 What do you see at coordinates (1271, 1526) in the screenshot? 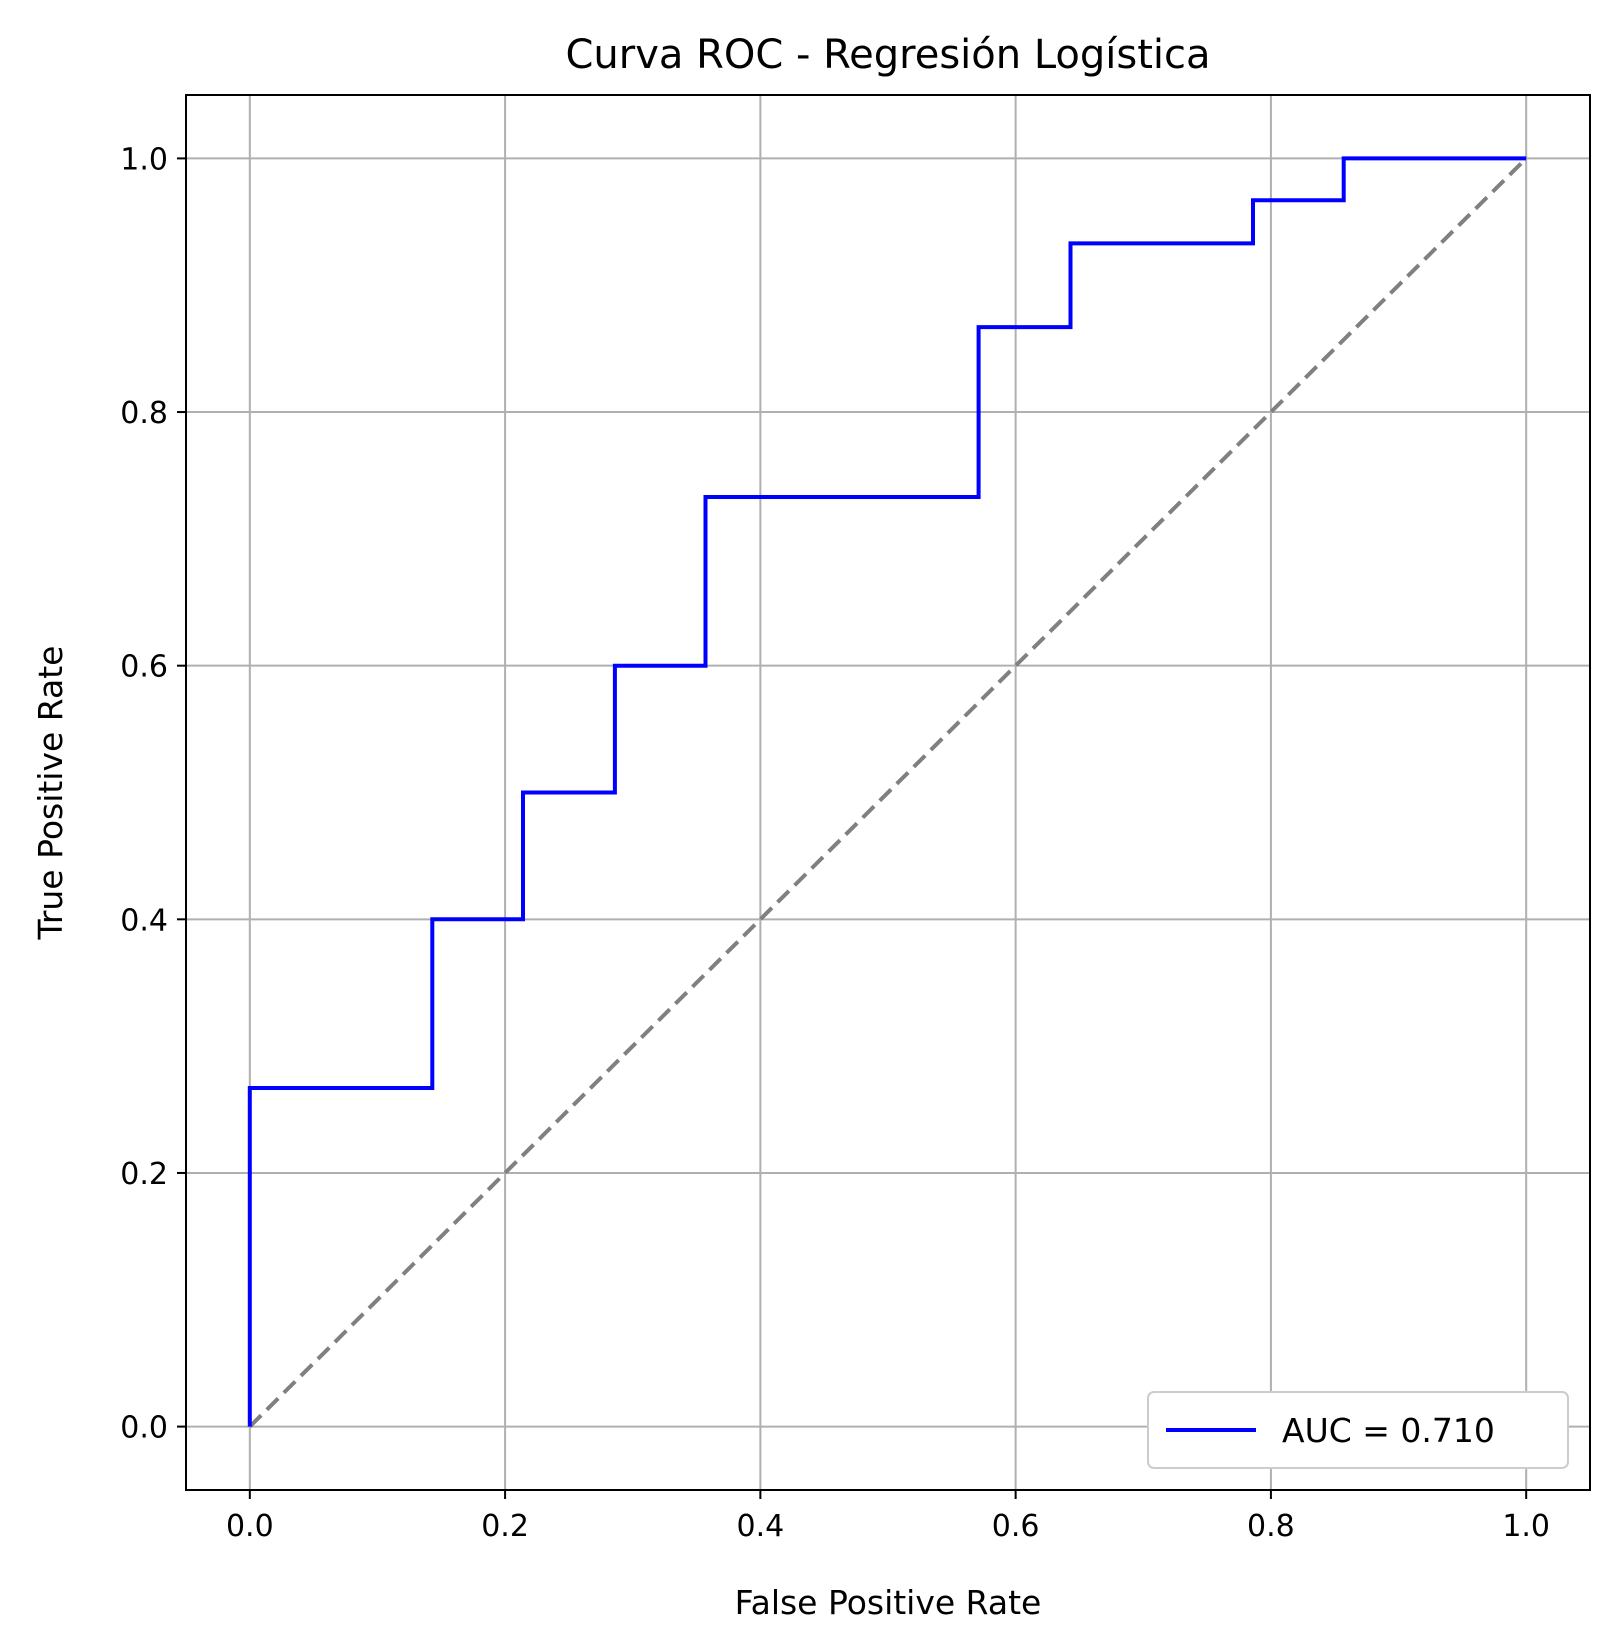
I see `x-tick-label: 0.8` at bounding box center [1271, 1526].